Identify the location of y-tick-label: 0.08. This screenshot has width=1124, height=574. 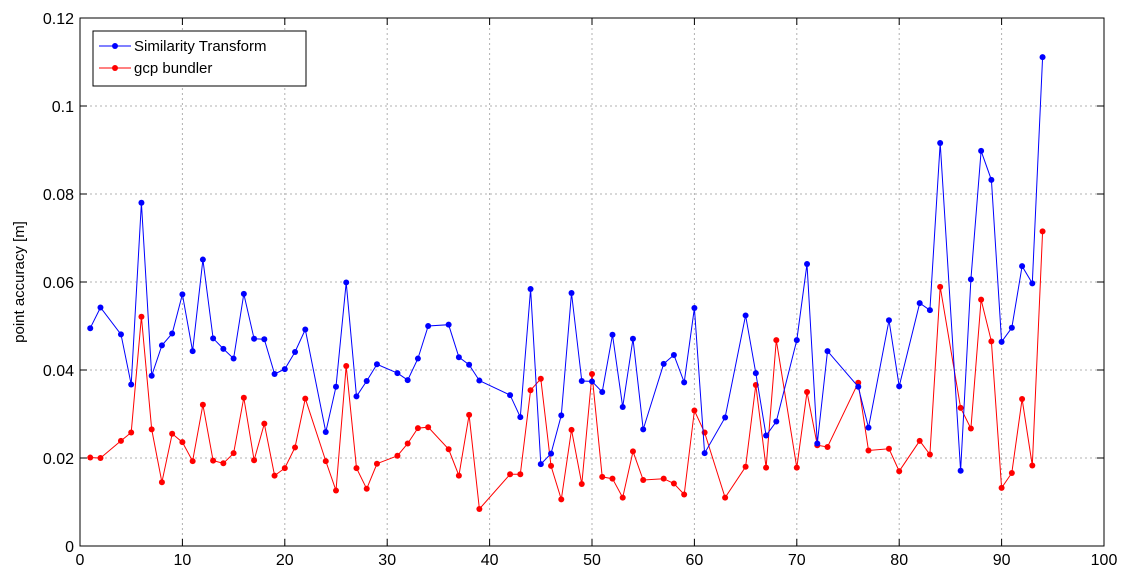
(58, 195).